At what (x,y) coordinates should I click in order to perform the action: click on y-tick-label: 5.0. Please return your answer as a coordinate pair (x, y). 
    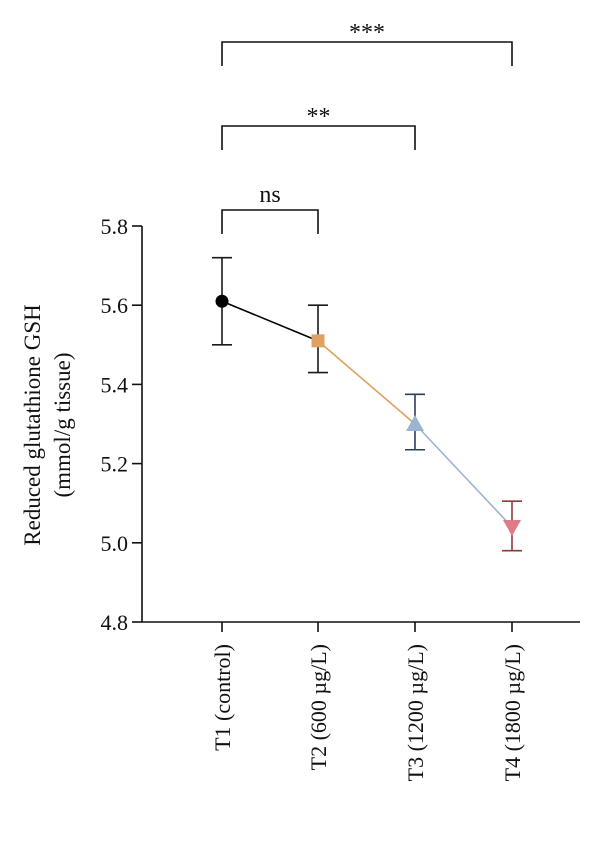
    Looking at the image, I should click on (115, 543).